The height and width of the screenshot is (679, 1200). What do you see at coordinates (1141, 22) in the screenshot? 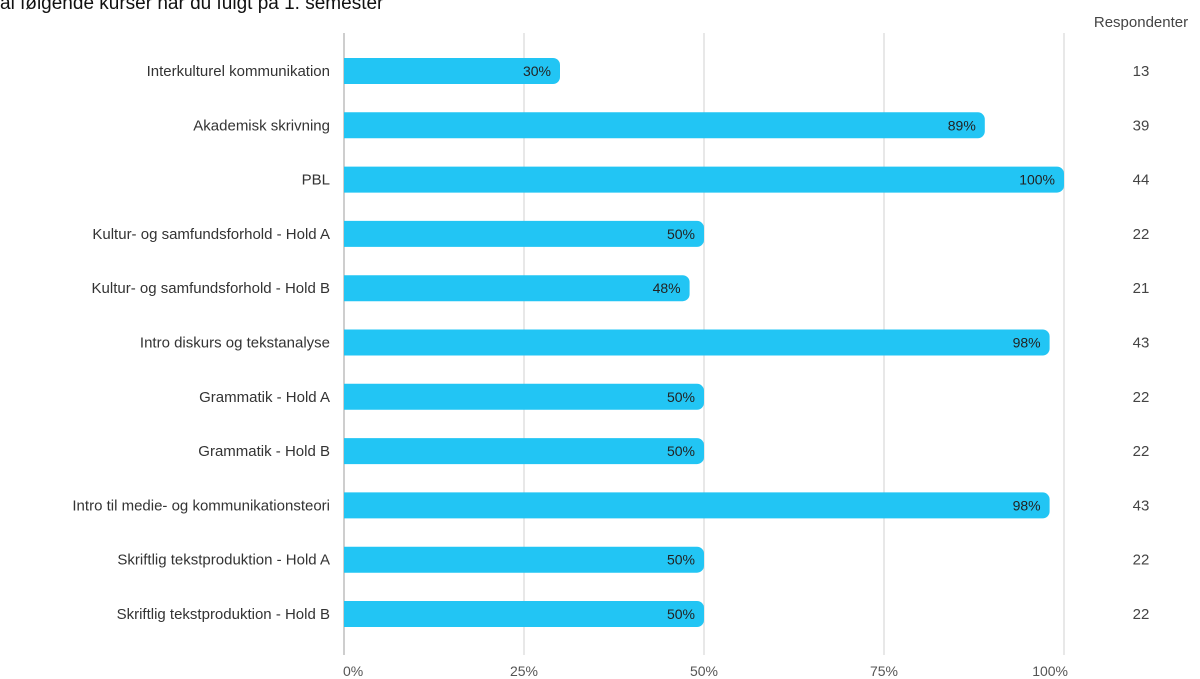
I see `respondents-header: Respondenter` at bounding box center [1141, 22].